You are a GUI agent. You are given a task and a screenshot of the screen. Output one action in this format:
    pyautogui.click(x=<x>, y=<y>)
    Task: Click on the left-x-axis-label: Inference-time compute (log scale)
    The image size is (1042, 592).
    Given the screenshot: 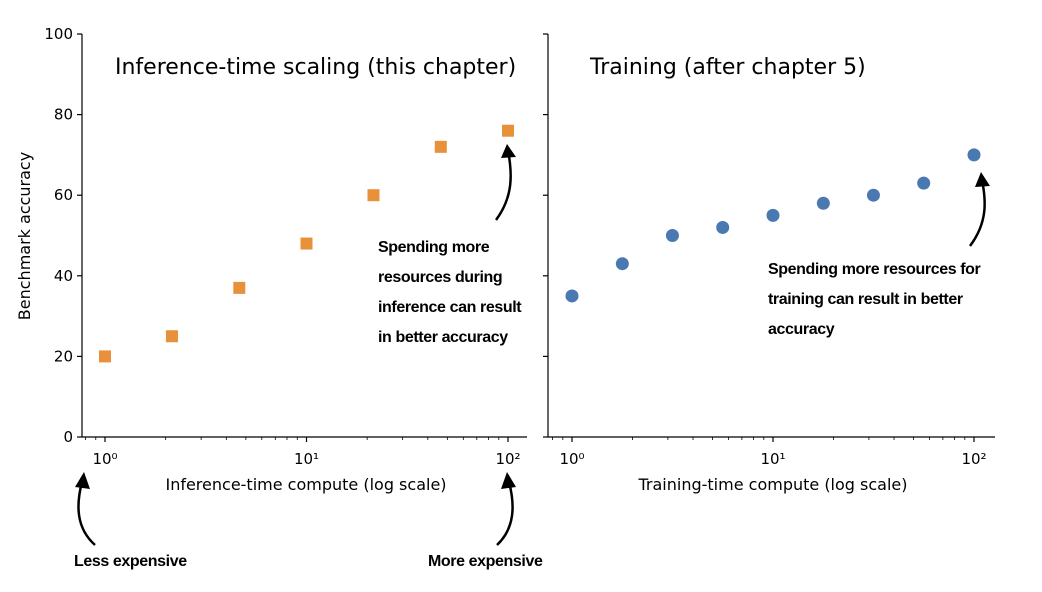 What is the action you would take?
    pyautogui.click(x=305, y=484)
    